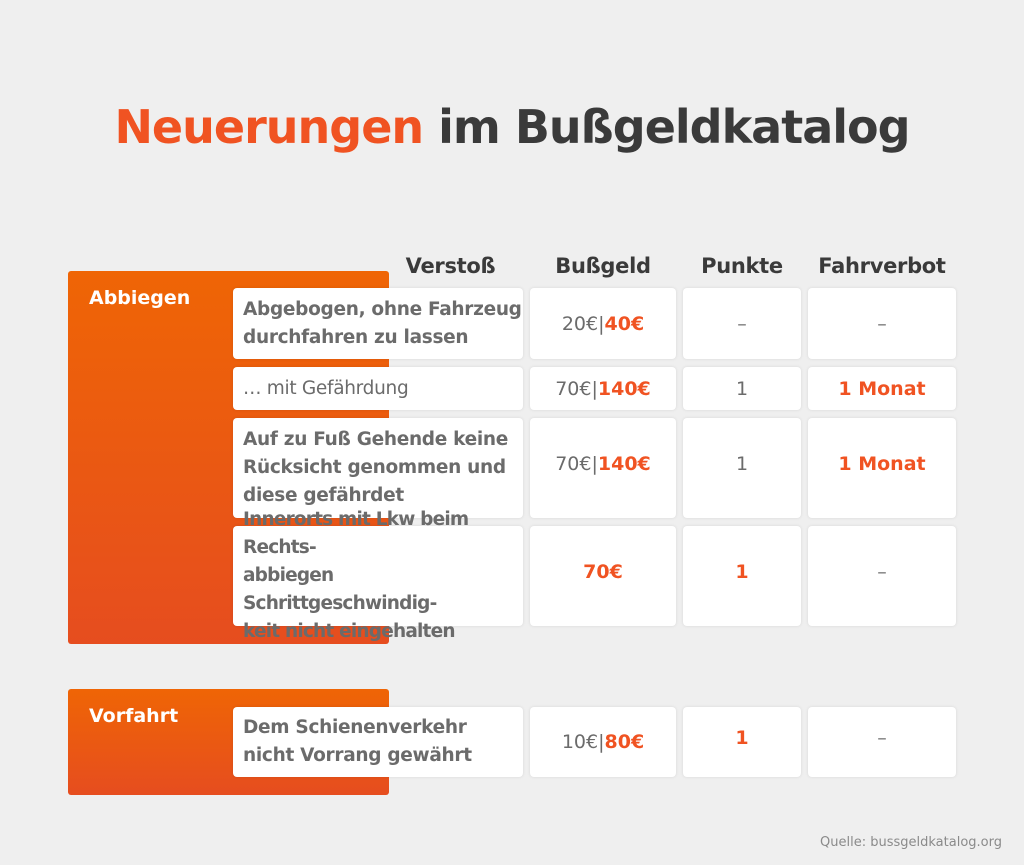 This screenshot has height=865, width=1024. I want to click on column-header-verstoss: Verstoß, so click(450, 266).